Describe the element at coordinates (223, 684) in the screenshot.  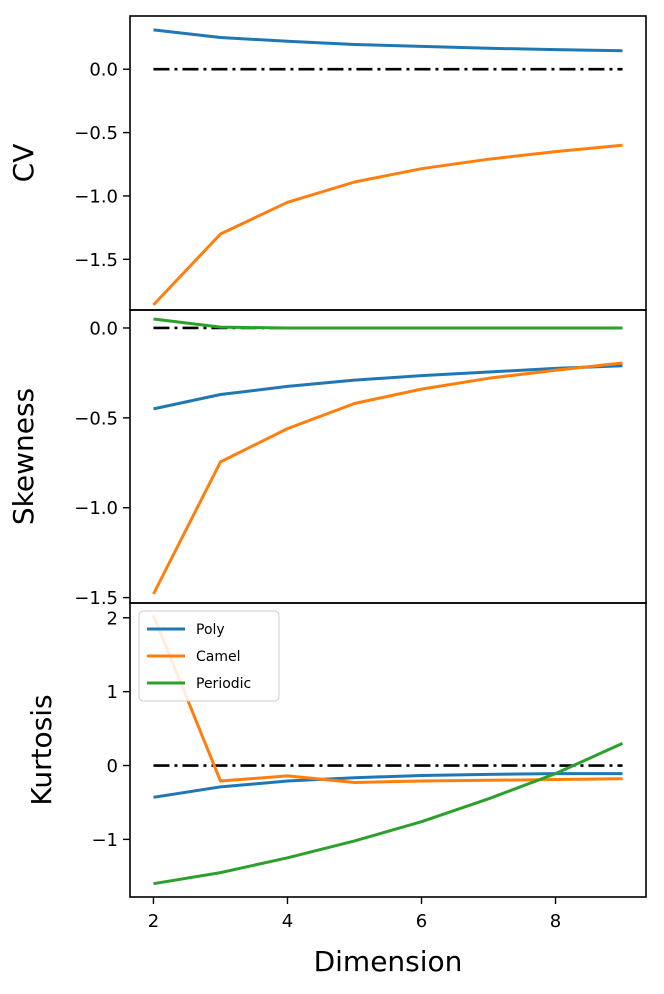
I see `legend-label-periodic: Periodic` at that location.